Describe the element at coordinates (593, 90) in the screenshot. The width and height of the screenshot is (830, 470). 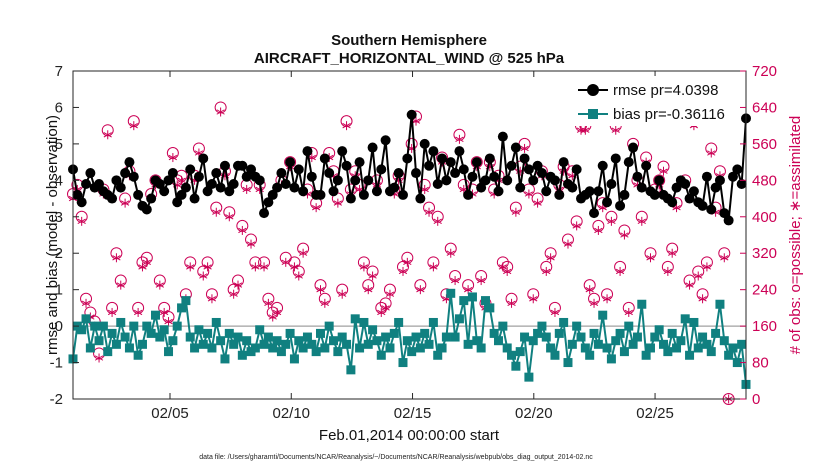
I see `legend-rmse-marker` at that location.